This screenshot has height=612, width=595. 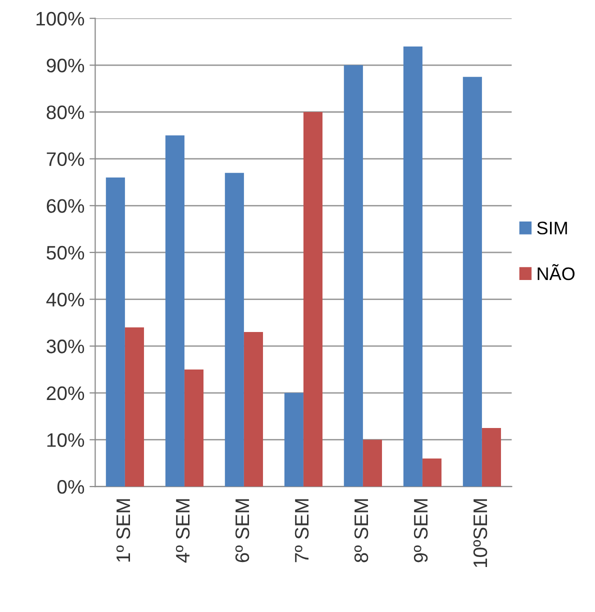 I want to click on y-tick-label: 40%, so click(x=65, y=299).